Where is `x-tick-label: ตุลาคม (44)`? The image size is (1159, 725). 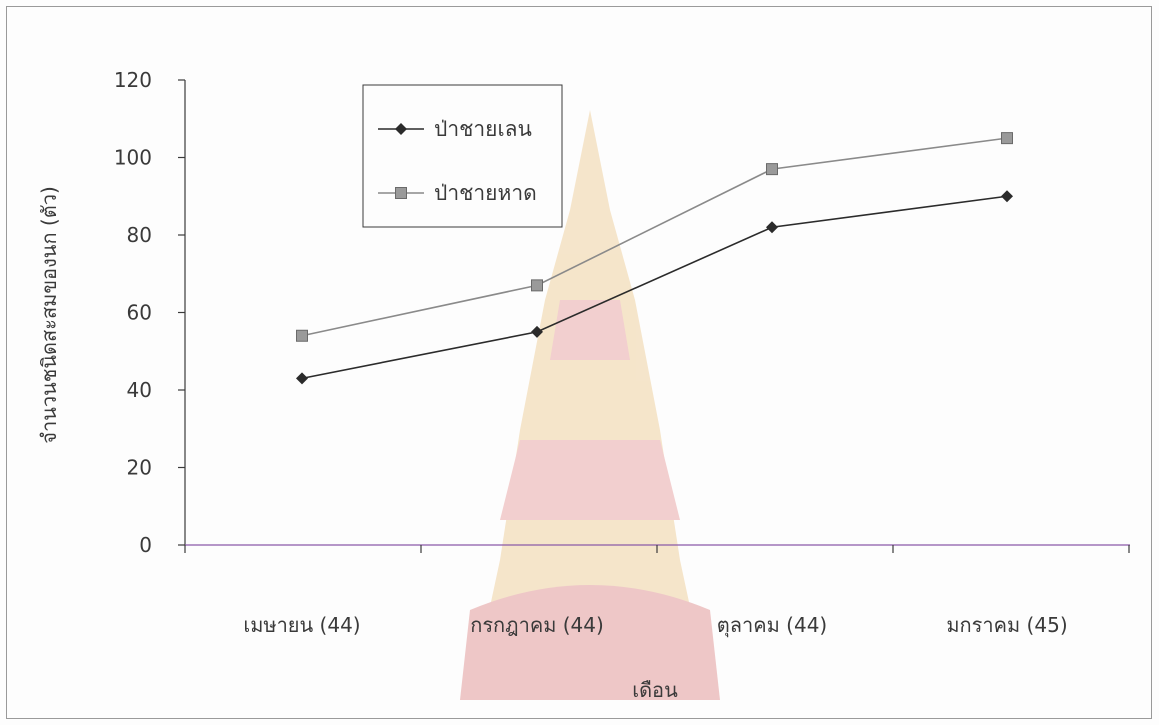
x-tick-label: ตุลาคม (44) is located at coordinates (772, 625).